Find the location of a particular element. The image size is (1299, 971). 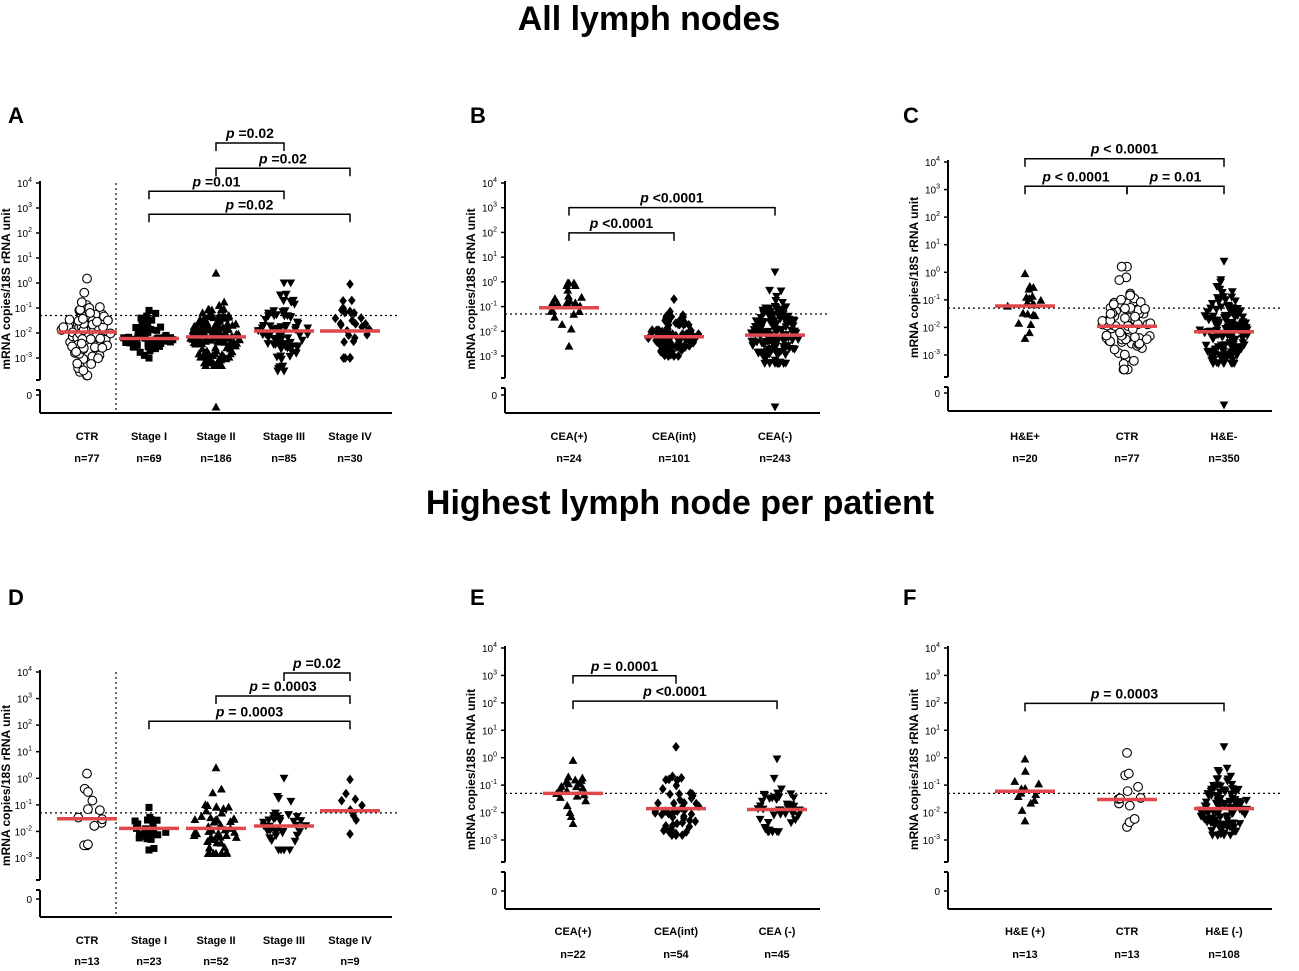

p-symbol: p is located at coordinates (1154, 176).